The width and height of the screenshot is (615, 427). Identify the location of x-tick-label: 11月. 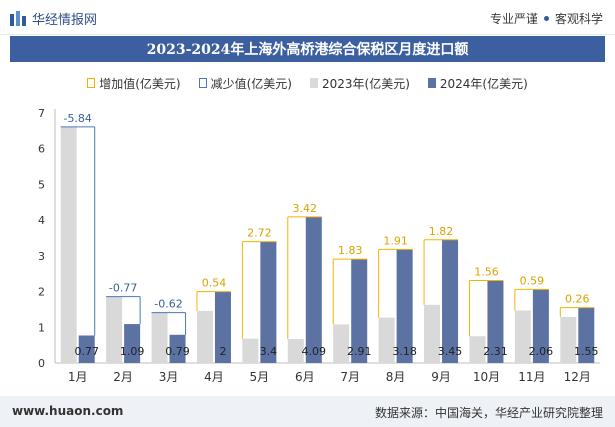
(531, 377).